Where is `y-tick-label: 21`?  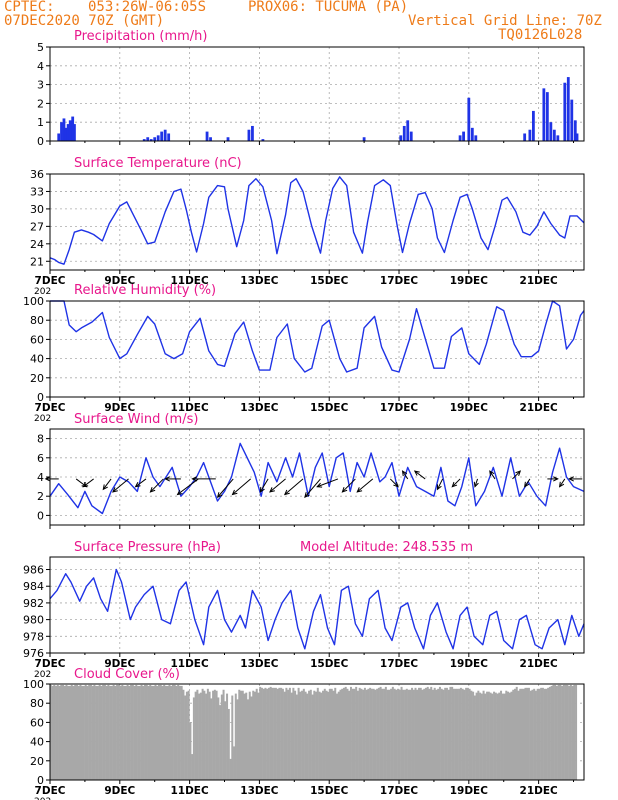 y-tick-label: 21 is located at coordinates (37, 261).